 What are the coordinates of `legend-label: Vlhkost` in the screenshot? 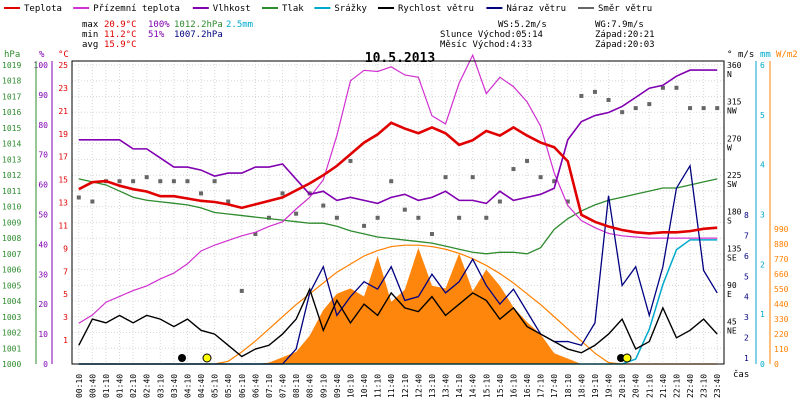 It's located at (232, 9).